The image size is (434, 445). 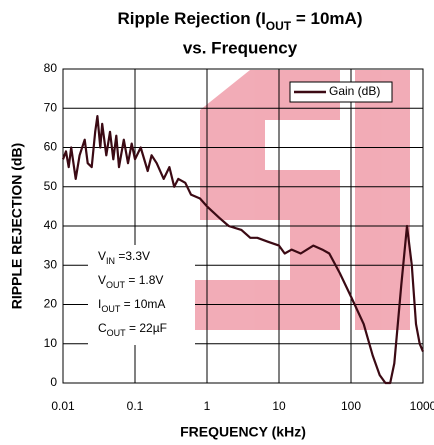 I want to click on annotation-box, so click(x=141, y=295).